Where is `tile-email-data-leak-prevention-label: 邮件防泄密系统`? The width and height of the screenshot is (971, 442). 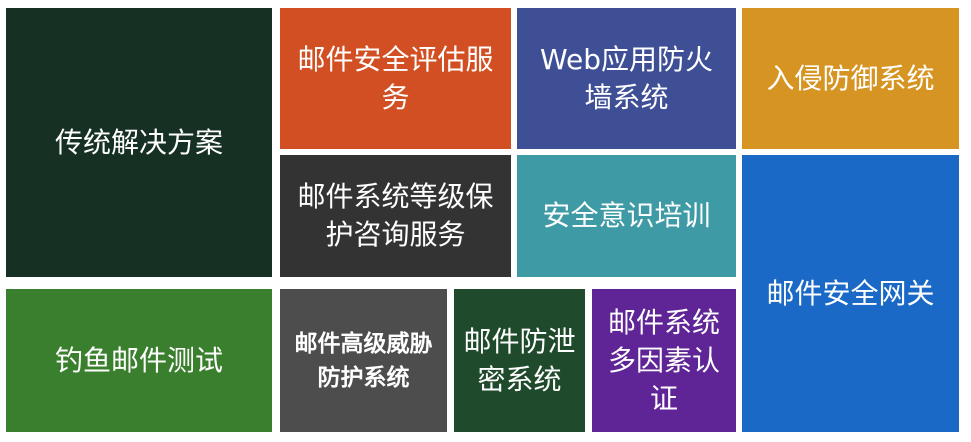
tile-email-data-leak-prevention-label: 邮件防泄密系统 is located at coordinates (519, 360).